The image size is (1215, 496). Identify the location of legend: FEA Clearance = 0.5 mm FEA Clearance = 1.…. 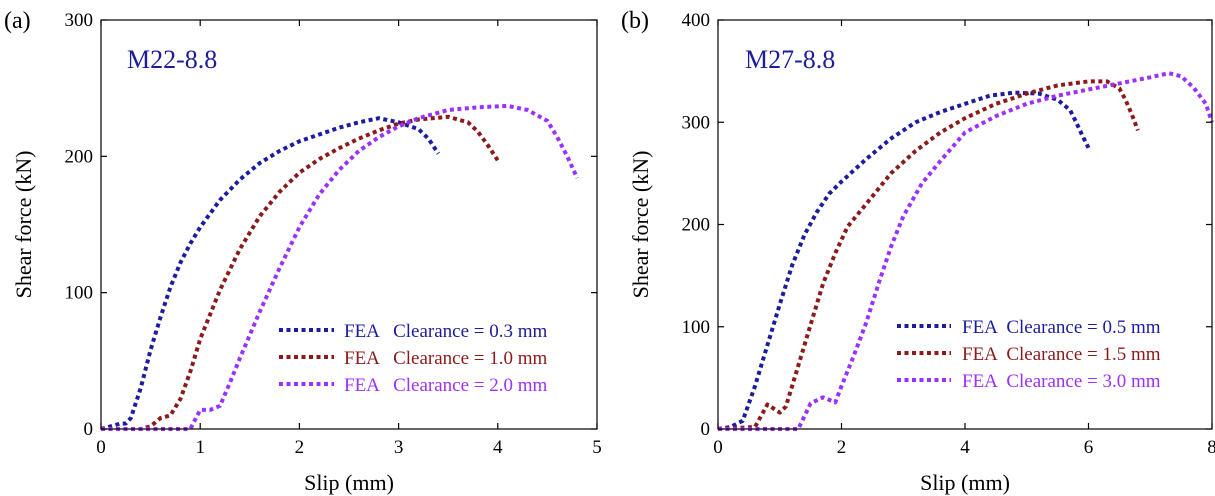
(1029, 354).